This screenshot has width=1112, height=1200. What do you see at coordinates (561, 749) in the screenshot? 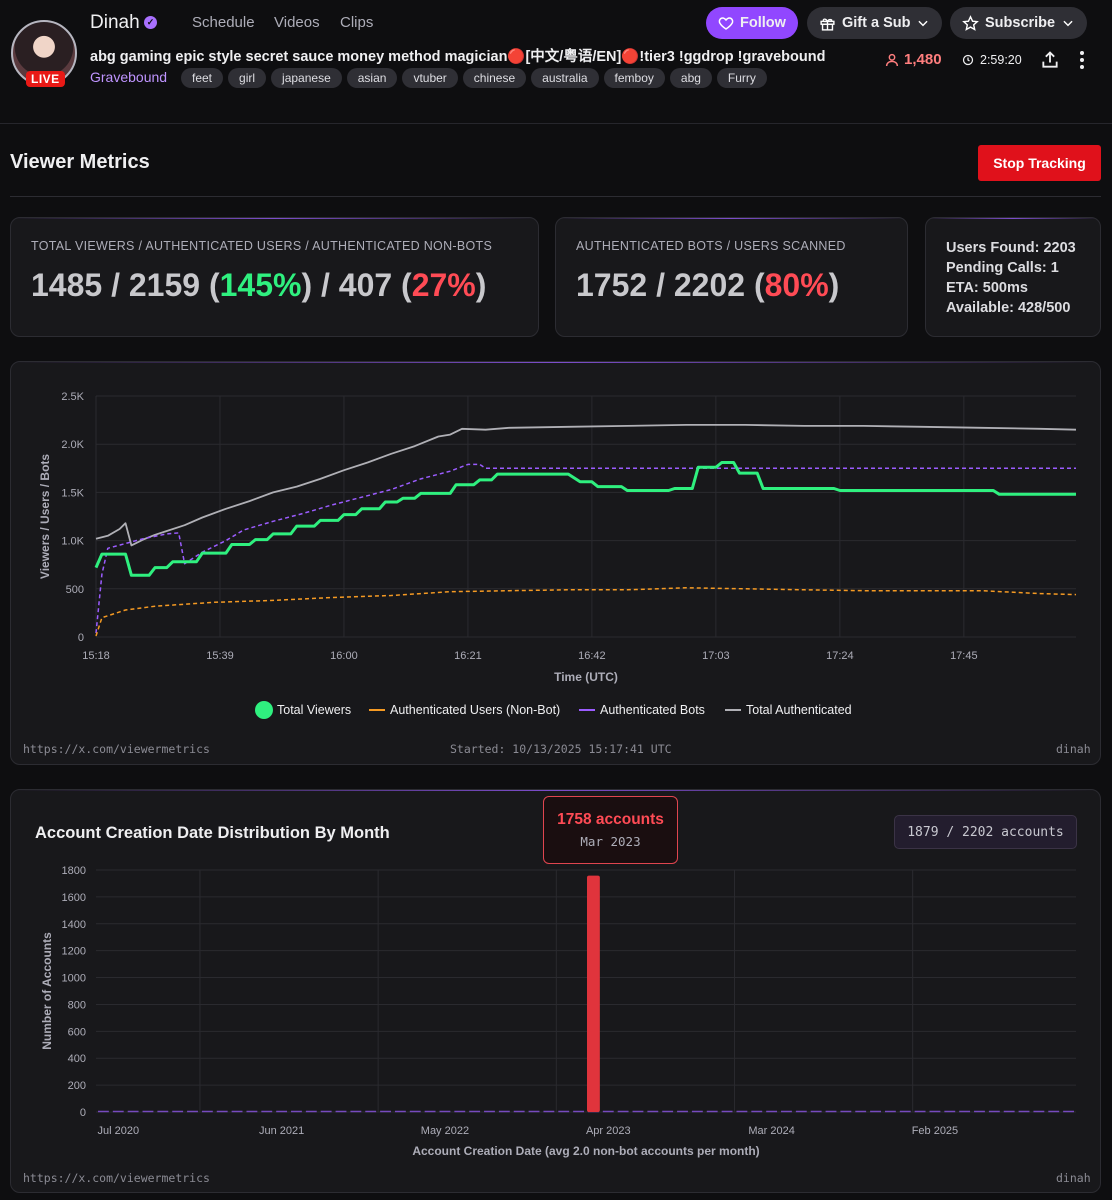
I see `started-timestamp: Started: 10/13/2025 15:17:41 UTC` at bounding box center [561, 749].